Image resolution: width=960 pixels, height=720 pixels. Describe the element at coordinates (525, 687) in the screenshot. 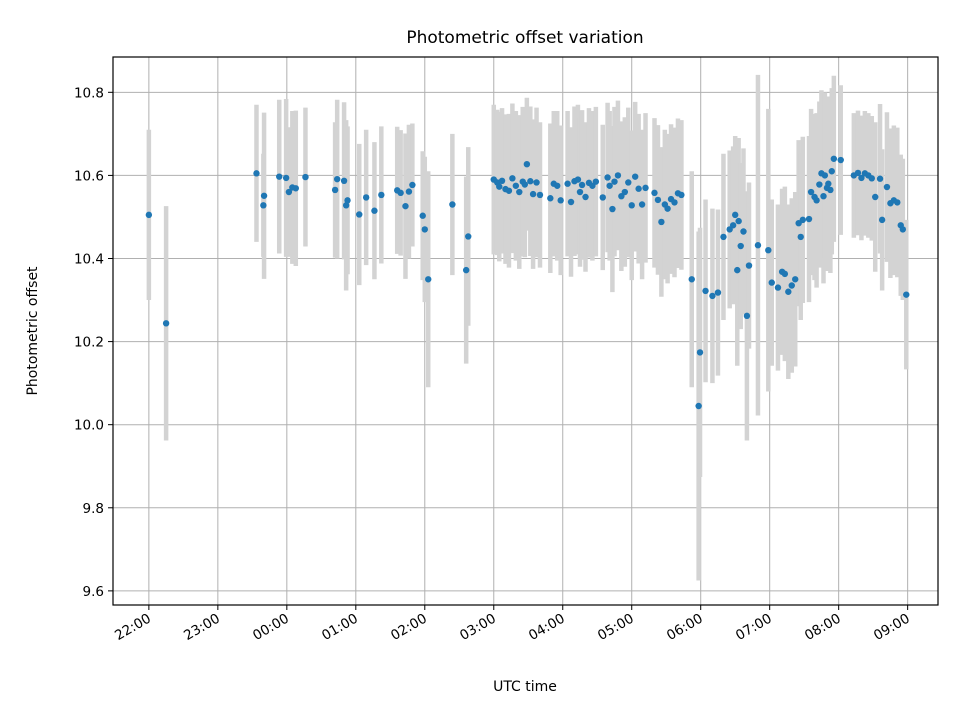

I see `x-axis-label: UTC time` at that location.